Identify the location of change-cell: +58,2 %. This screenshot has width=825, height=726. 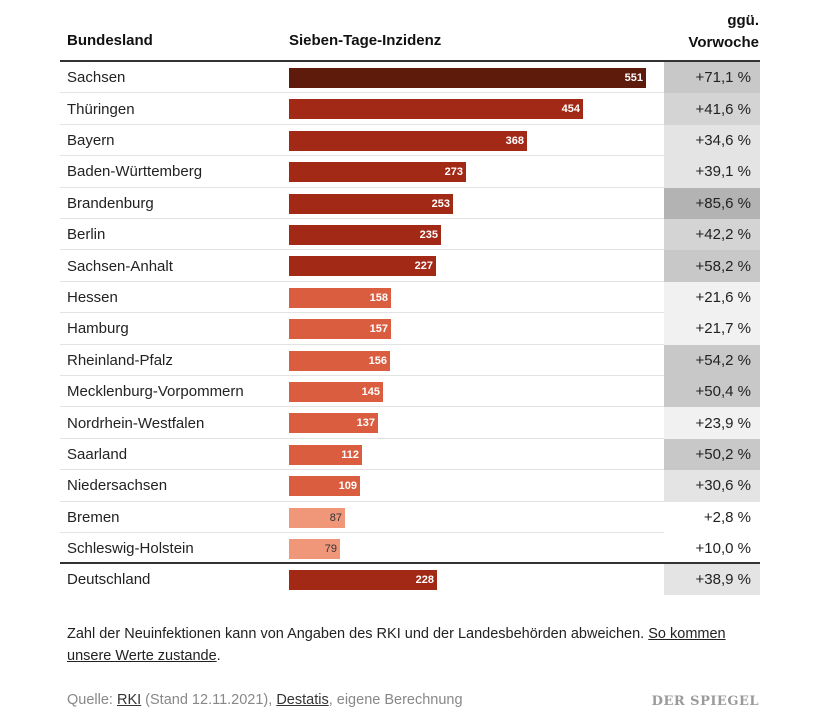
(712, 266).